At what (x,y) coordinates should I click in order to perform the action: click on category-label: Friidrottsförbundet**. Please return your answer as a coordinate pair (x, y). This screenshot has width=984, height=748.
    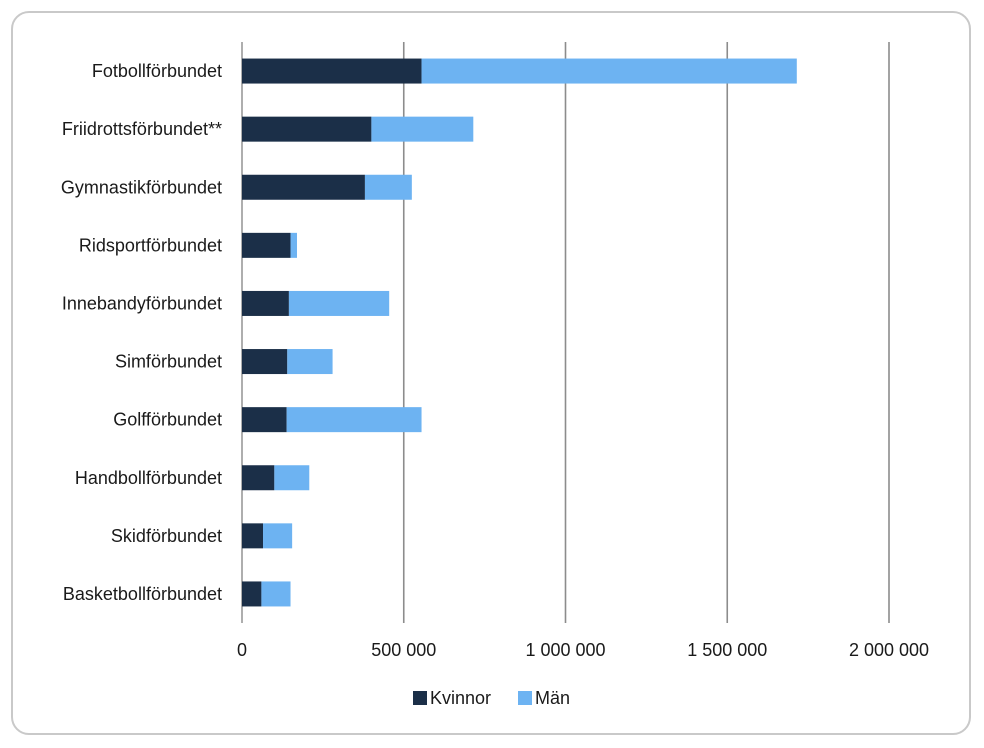
    Looking at the image, I should click on (142, 129).